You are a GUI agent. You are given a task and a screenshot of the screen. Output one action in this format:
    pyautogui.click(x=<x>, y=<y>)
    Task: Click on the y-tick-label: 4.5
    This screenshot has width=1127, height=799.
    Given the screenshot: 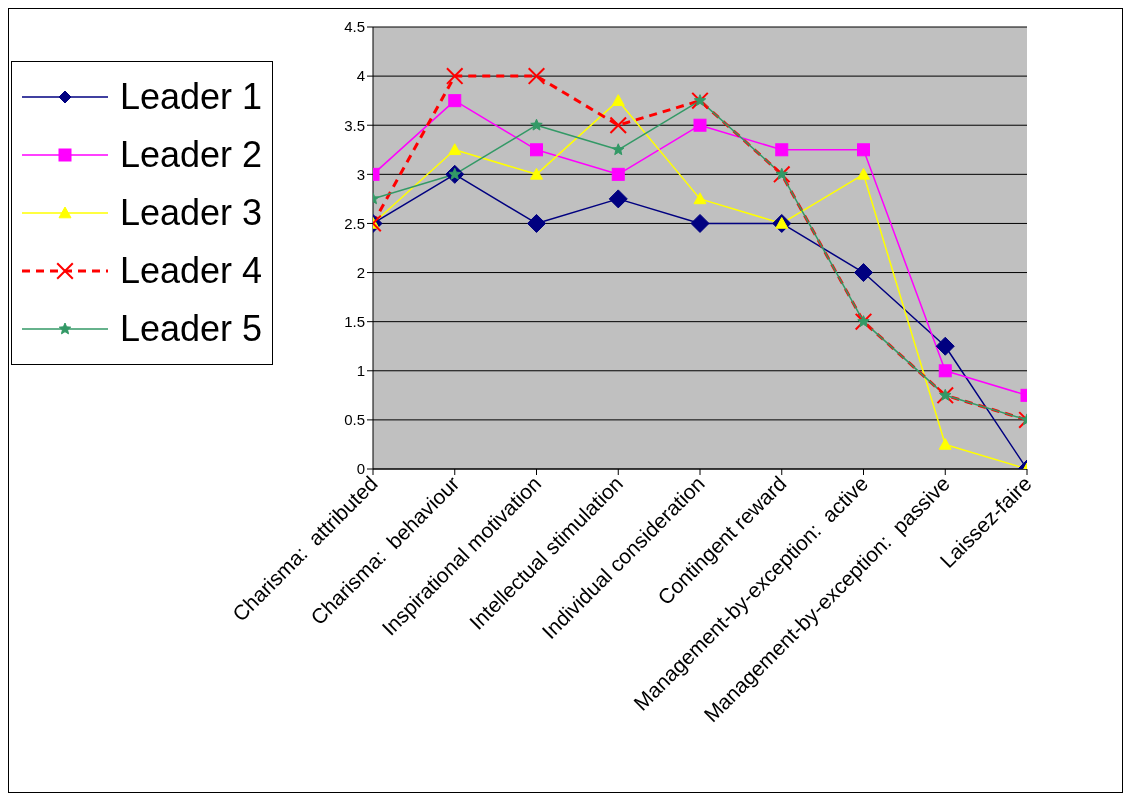 What is the action you would take?
    pyautogui.click(x=354, y=27)
    